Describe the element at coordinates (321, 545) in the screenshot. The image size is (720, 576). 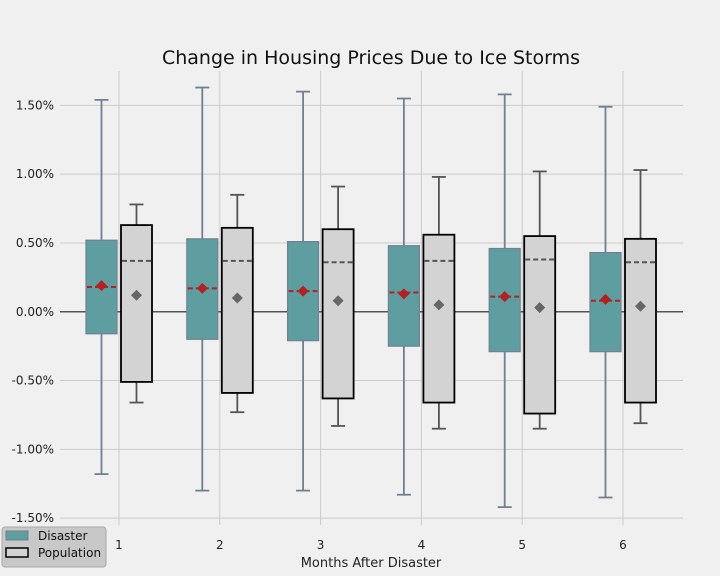
I see `x-tick-label: 3` at that location.